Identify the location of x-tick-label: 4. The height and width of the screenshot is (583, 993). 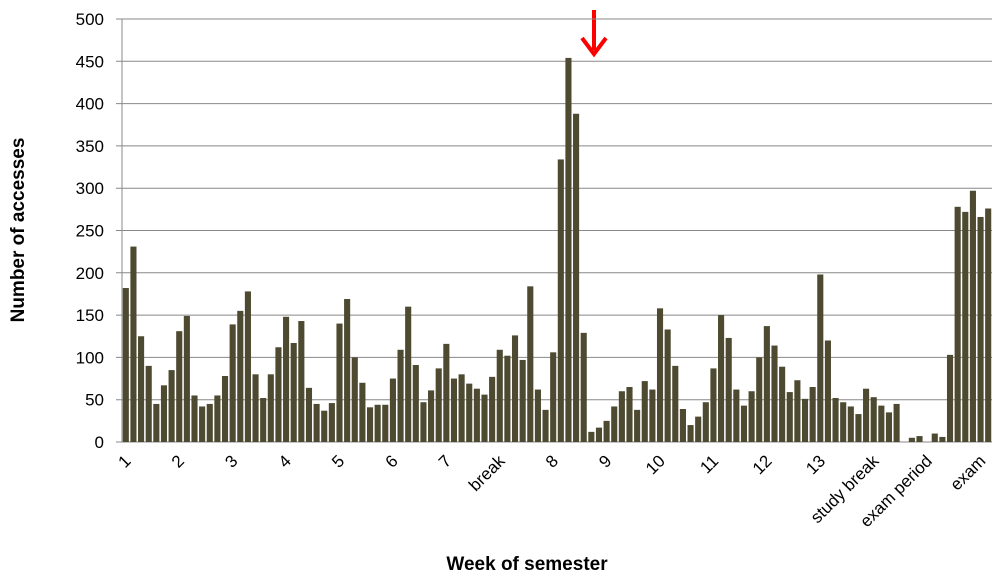
(285, 461).